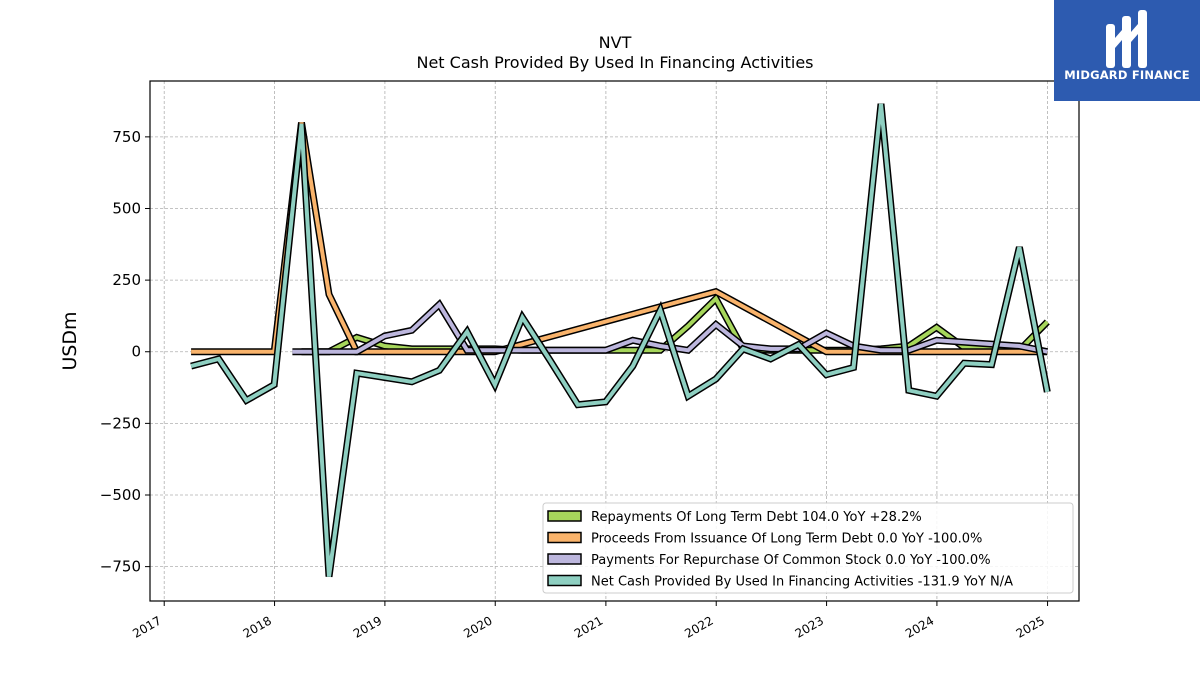  I want to click on x-tick-label: 2021, so click(588, 626).